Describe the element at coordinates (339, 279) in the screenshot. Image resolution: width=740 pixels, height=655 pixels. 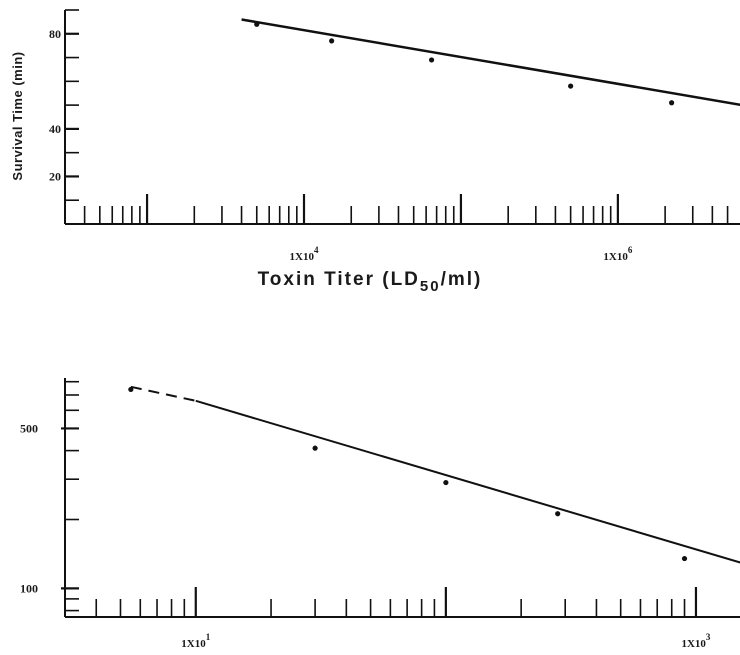
I see `x-axis-label-main: Toxin Titer (LD` at that location.